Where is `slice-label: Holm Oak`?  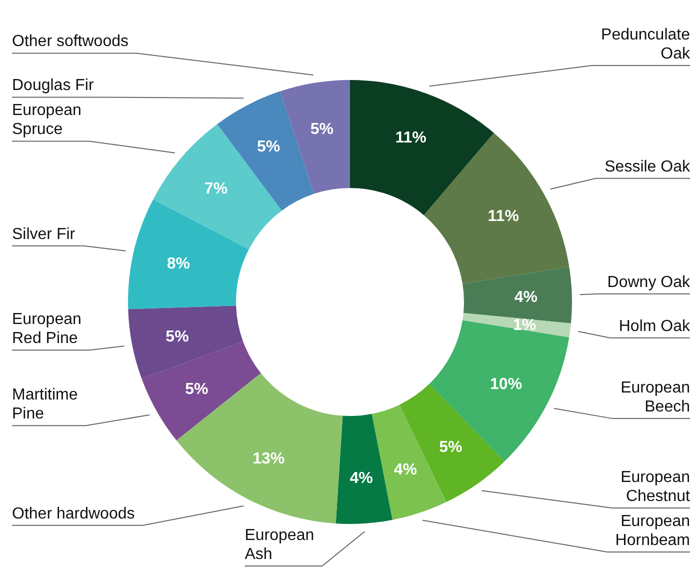 slice-label: Holm Oak is located at coordinates (654, 326).